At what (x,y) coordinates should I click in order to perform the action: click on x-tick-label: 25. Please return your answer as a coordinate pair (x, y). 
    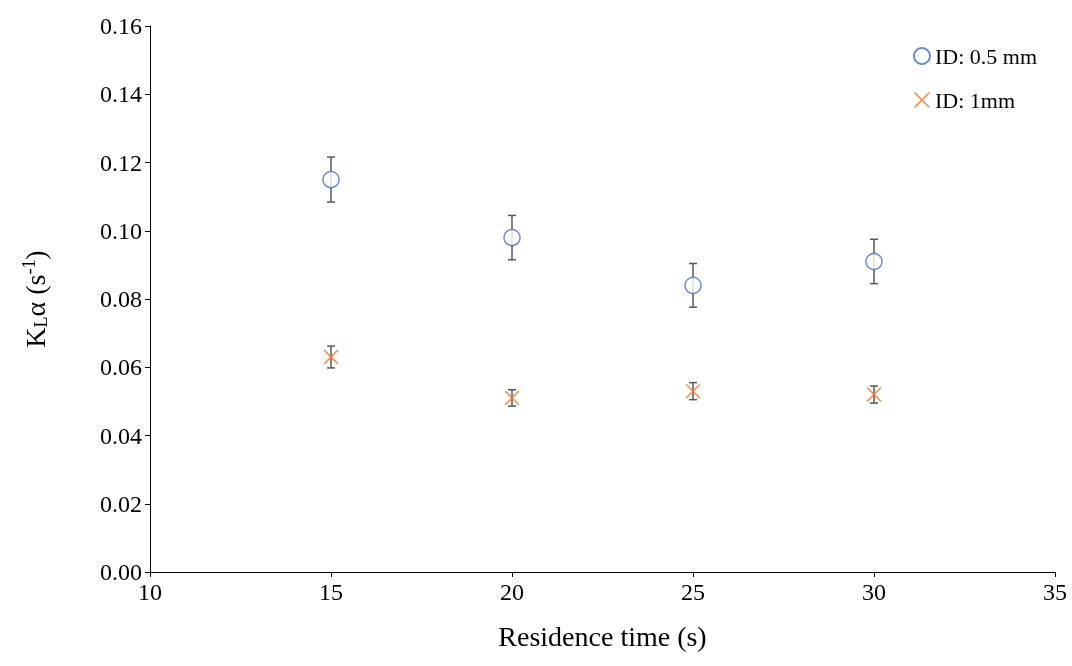
    Looking at the image, I should click on (693, 592).